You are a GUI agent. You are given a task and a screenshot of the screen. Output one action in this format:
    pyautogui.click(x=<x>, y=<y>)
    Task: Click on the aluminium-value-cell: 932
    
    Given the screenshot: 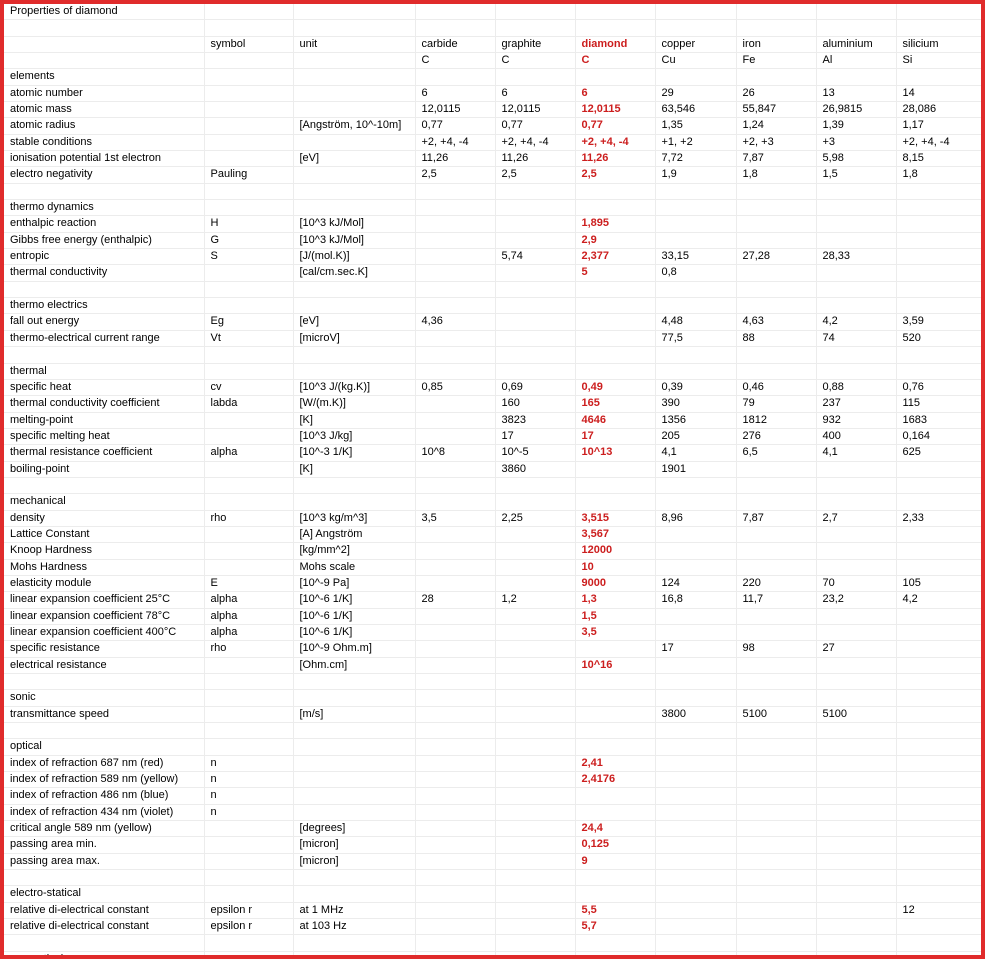 What is the action you would take?
    pyautogui.click(x=856, y=420)
    